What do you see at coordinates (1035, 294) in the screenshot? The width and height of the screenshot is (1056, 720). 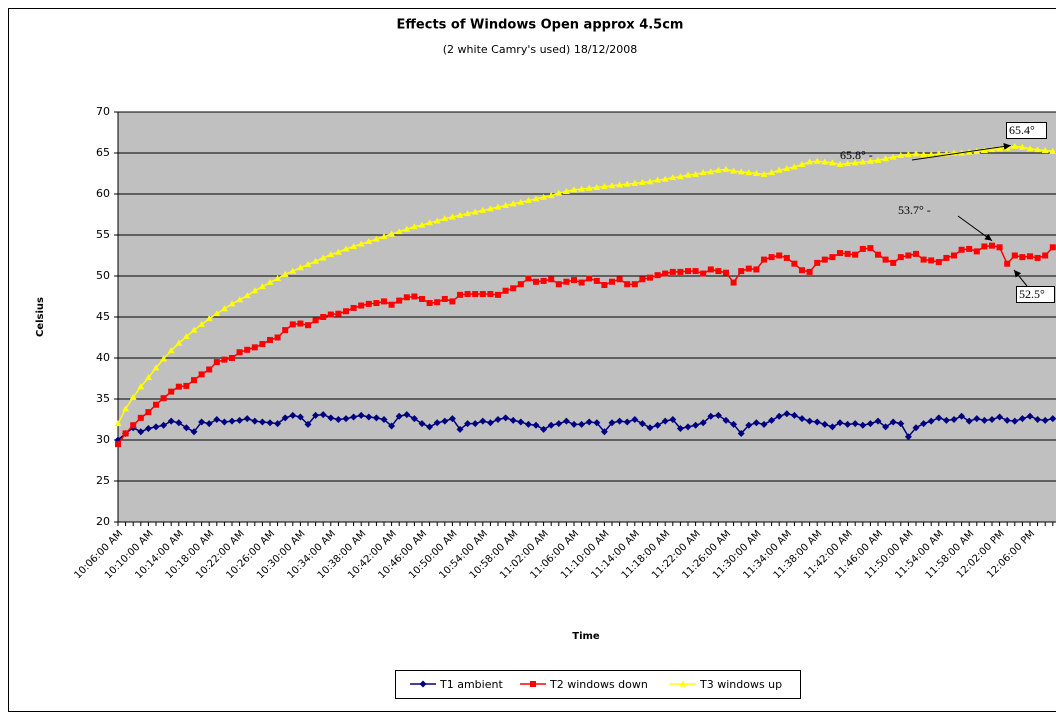 I see `annotation-box` at bounding box center [1035, 294].